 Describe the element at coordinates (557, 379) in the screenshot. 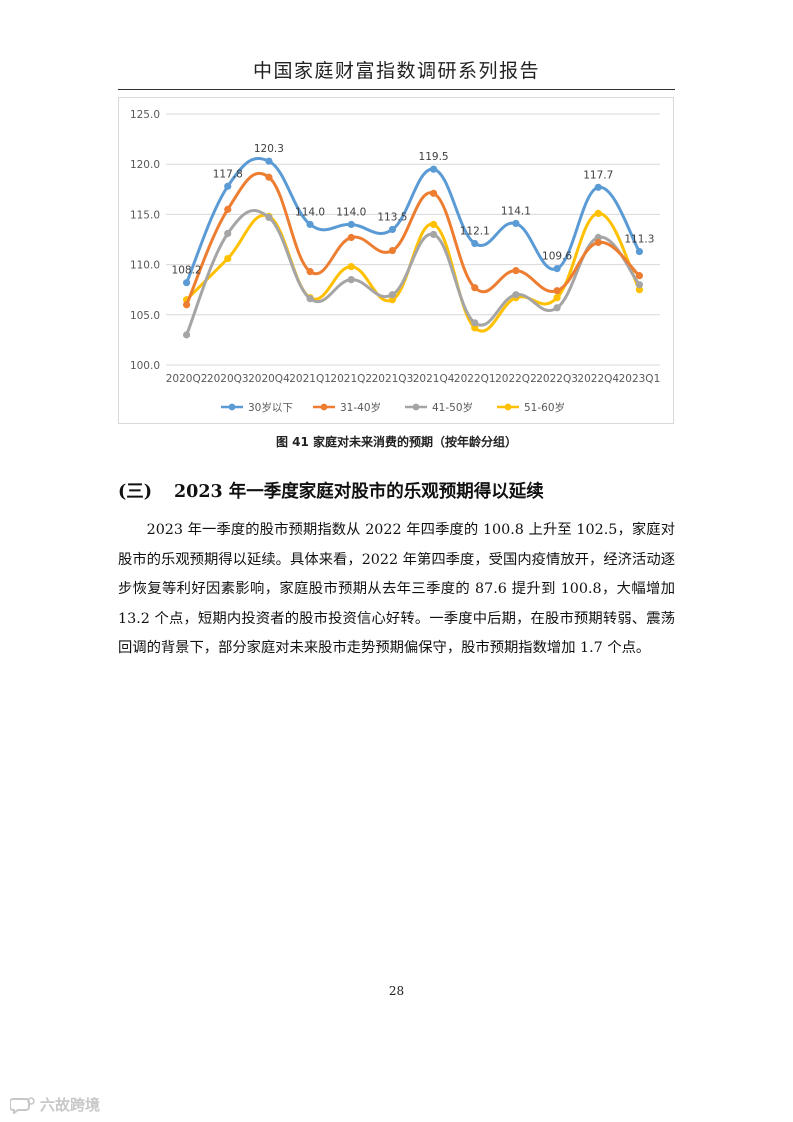

I see `x-tick-label: 2022Q3` at that location.